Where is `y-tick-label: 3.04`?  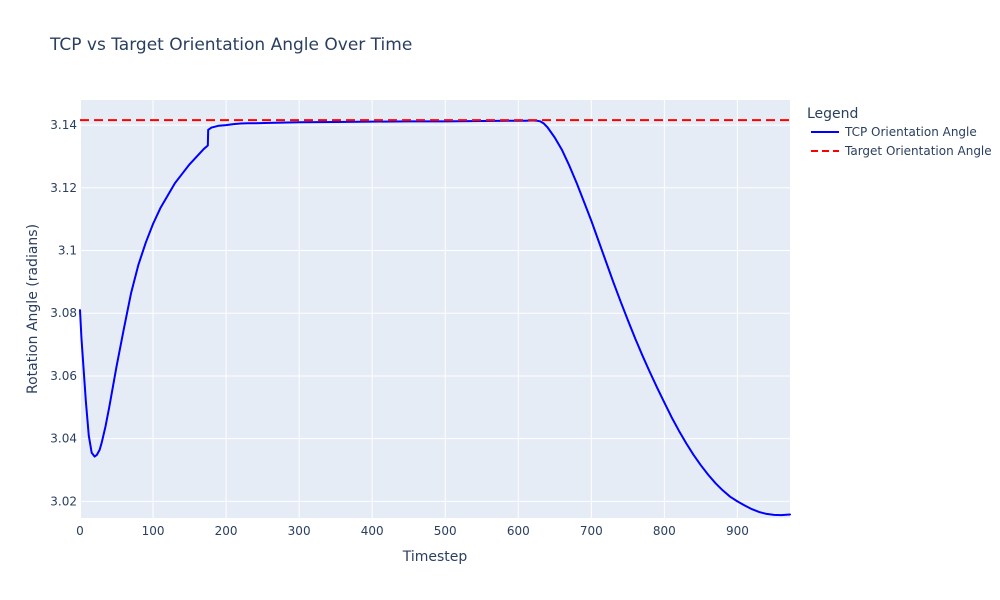
y-tick-label: 3.04 is located at coordinates (63, 439).